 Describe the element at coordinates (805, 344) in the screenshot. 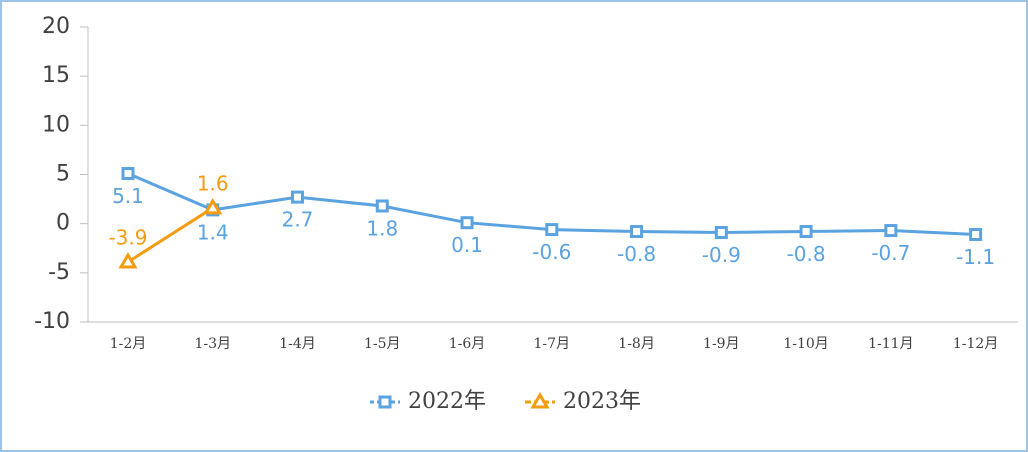

I see `x-tick-label: 1-10月` at that location.